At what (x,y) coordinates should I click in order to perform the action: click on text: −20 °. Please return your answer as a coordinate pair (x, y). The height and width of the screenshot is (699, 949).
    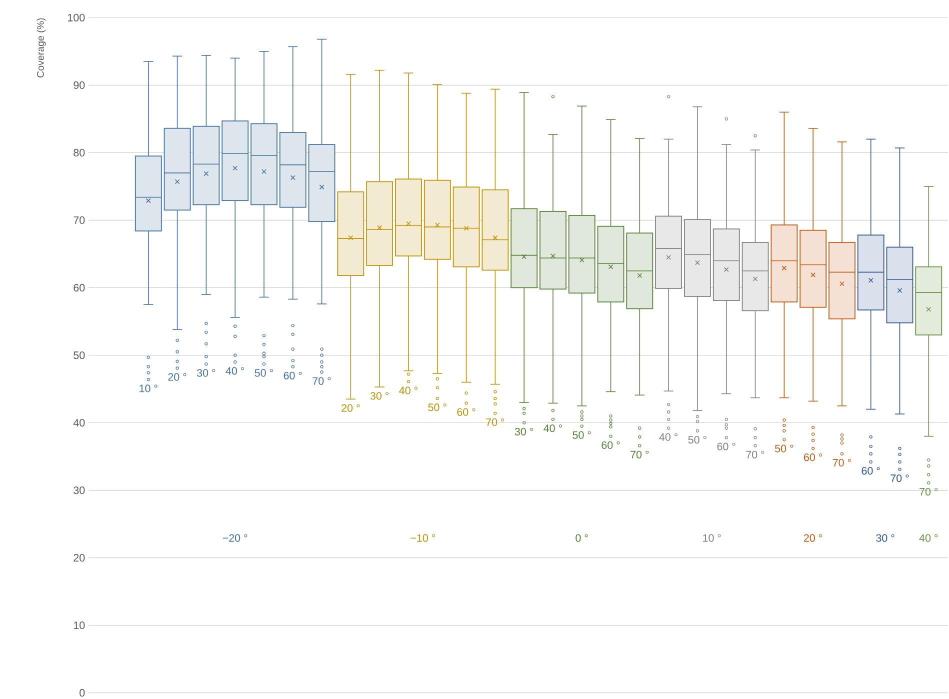
    Looking at the image, I should click on (235, 538).